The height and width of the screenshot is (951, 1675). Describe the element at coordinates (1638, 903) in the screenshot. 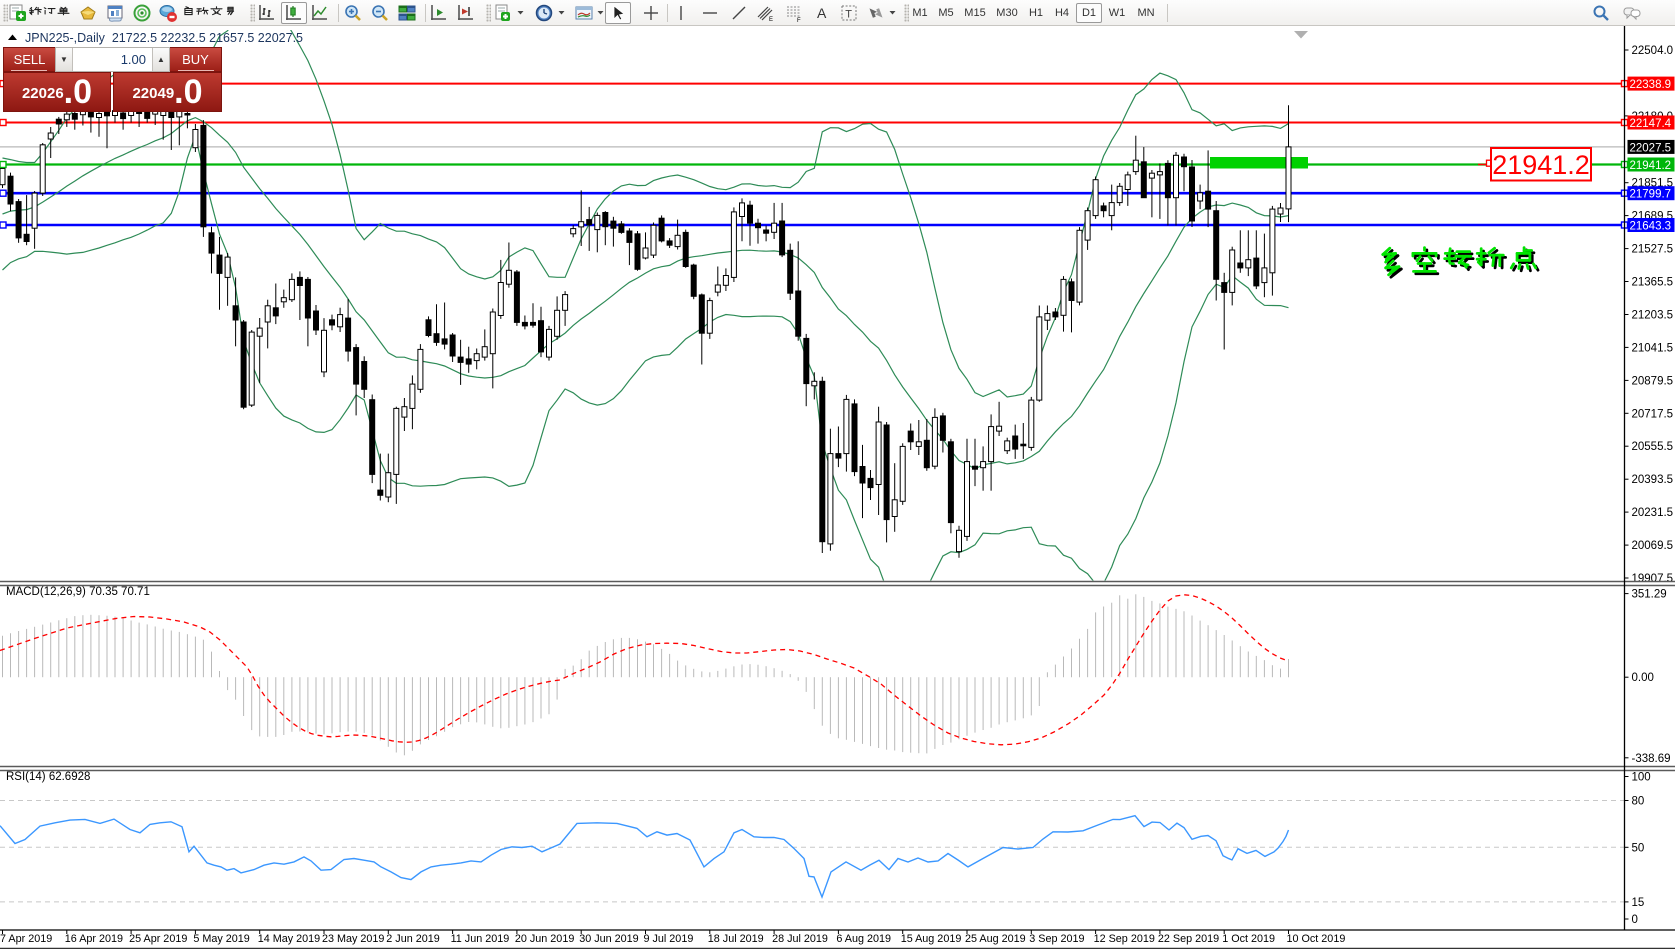

I see `svg-text: 15` at that location.